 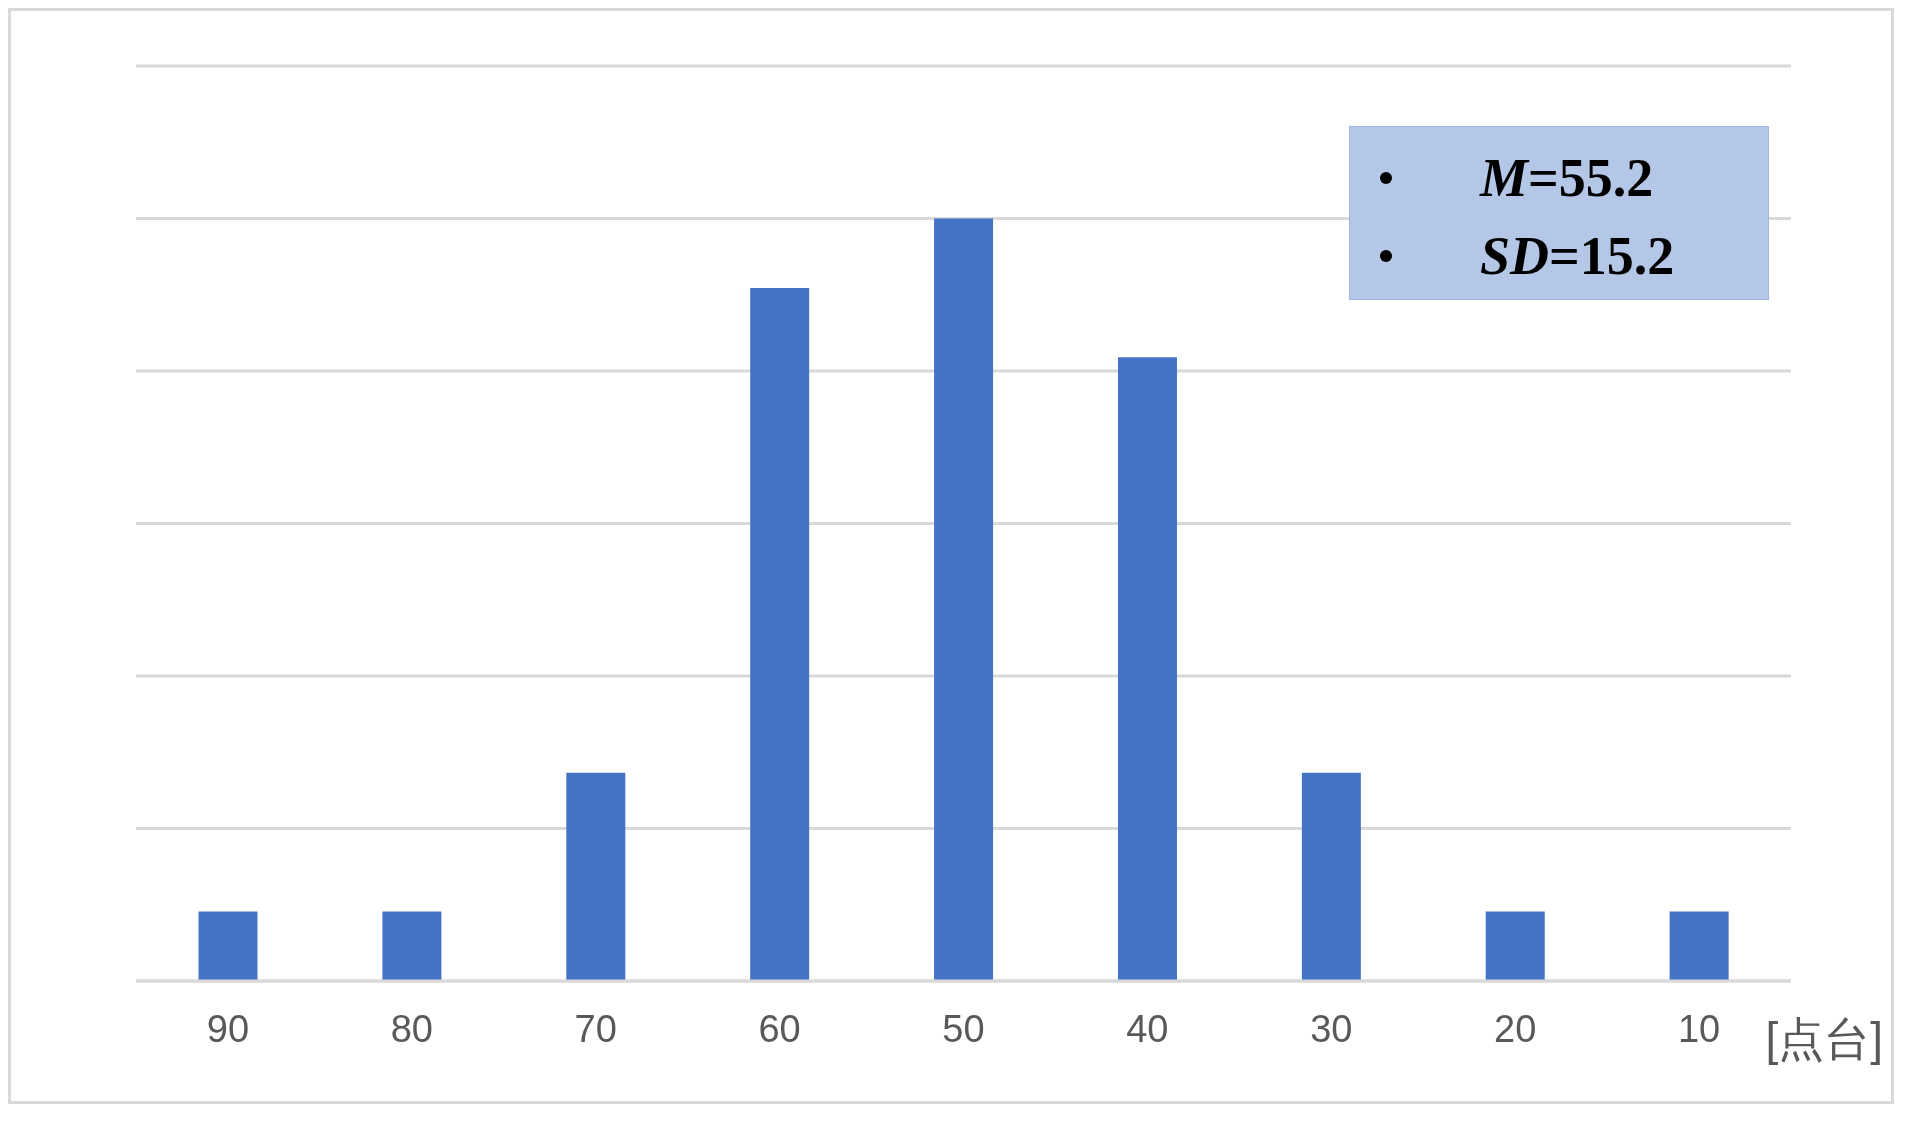 What do you see at coordinates (595, 1028) in the screenshot?
I see `x-tick-label: 70` at bounding box center [595, 1028].